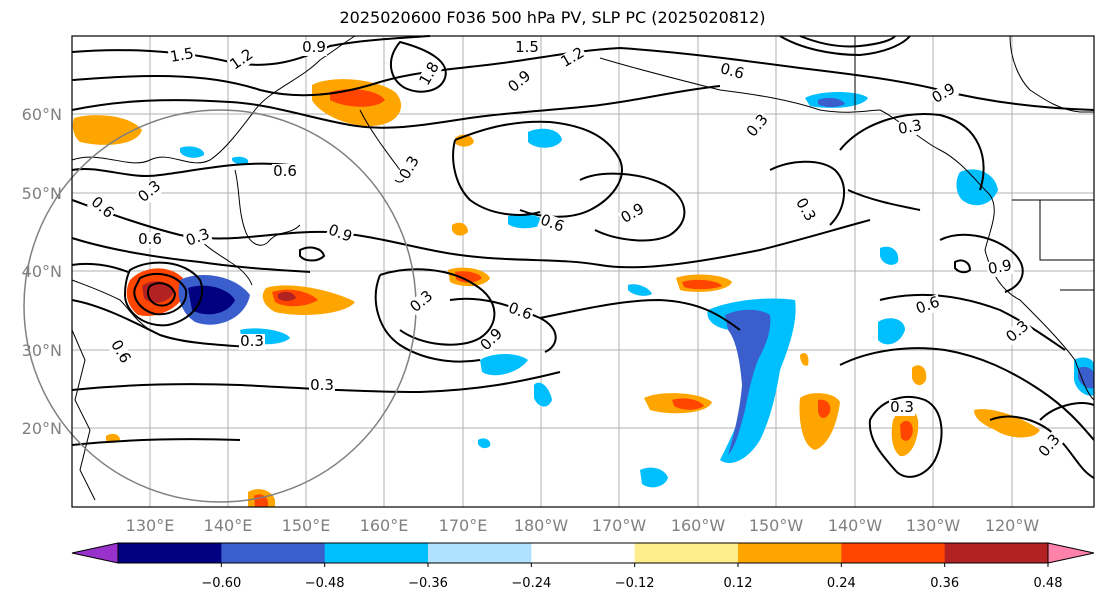  Describe the element at coordinates (841, 583) in the screenshot. I see `colorbar-tick-label: 0.24` at that location.